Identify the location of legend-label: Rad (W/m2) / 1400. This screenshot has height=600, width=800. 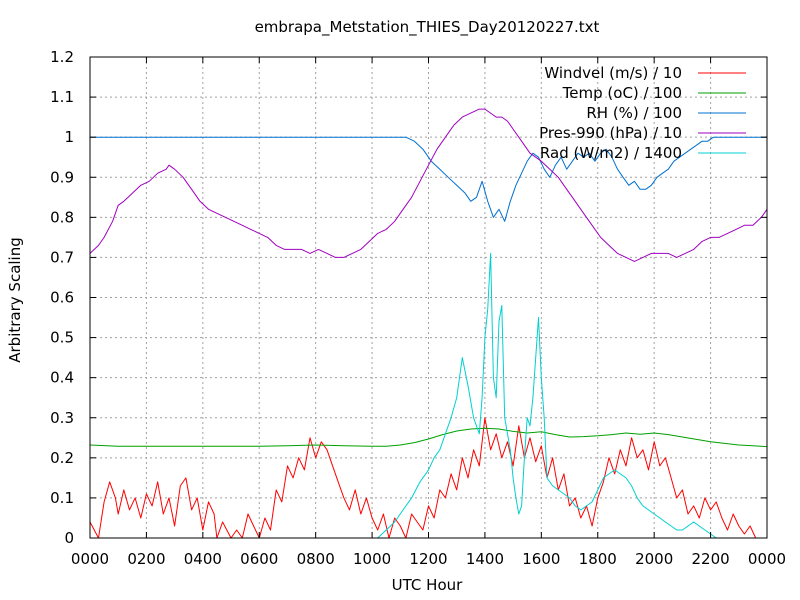
(611, 153).